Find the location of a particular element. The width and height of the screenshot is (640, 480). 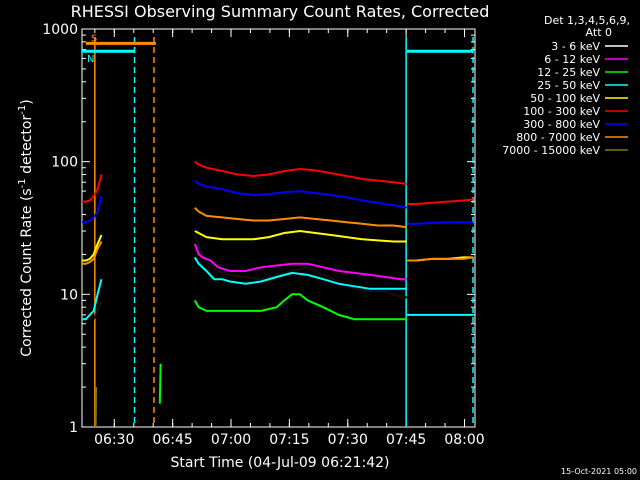

x-tick-label: 07:30 is located at coordinates (348, 440).